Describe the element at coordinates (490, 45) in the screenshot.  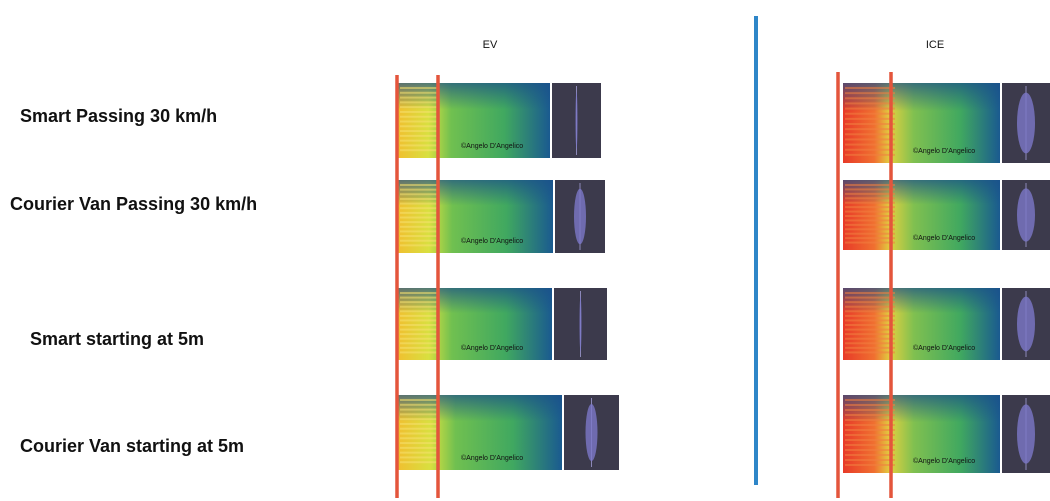
I see `column-title: EV` at that location.